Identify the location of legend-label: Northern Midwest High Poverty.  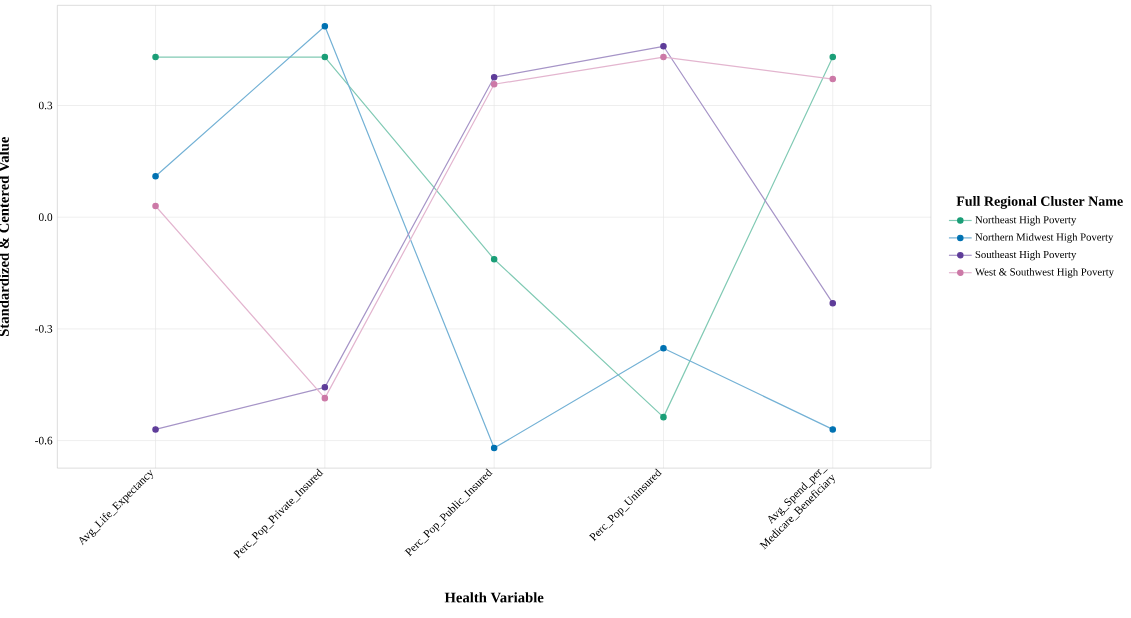
(1044, 238).